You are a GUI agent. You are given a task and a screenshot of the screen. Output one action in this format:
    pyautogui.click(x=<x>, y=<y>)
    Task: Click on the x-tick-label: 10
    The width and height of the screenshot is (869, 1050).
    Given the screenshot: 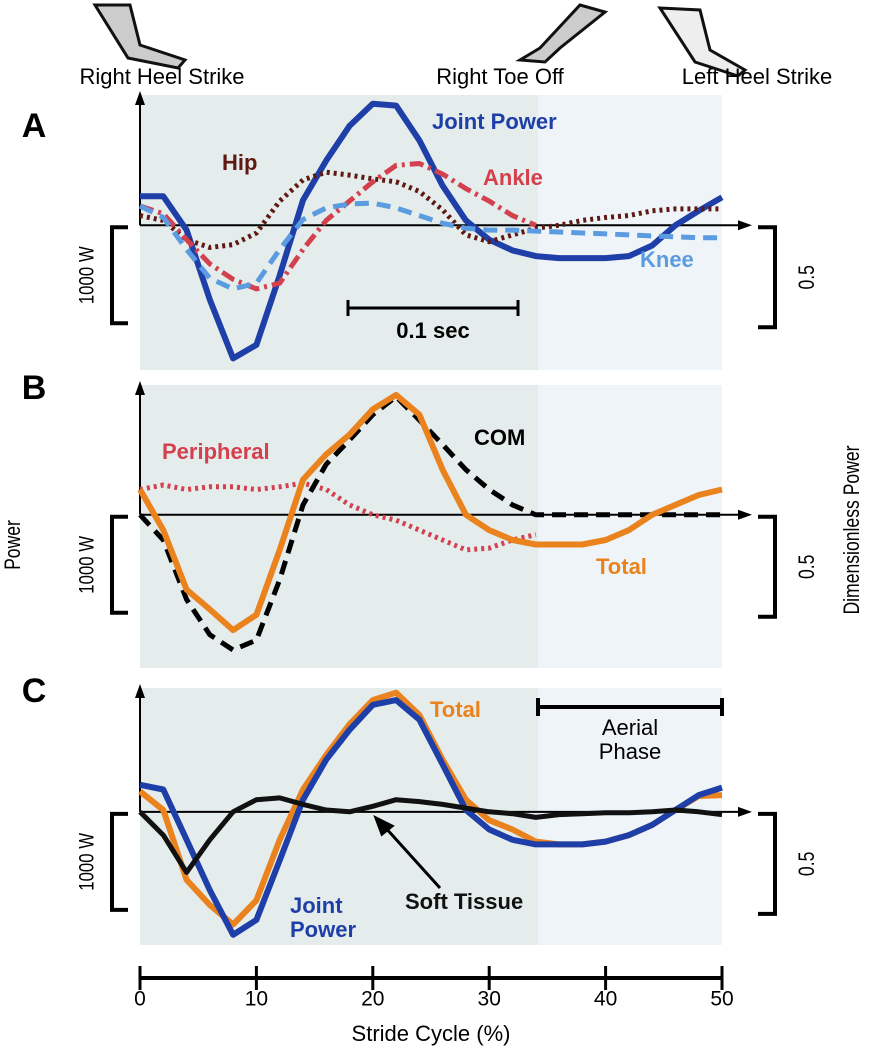 What is the action you would take?
    pyautogui.click(x=256, y=999)
    